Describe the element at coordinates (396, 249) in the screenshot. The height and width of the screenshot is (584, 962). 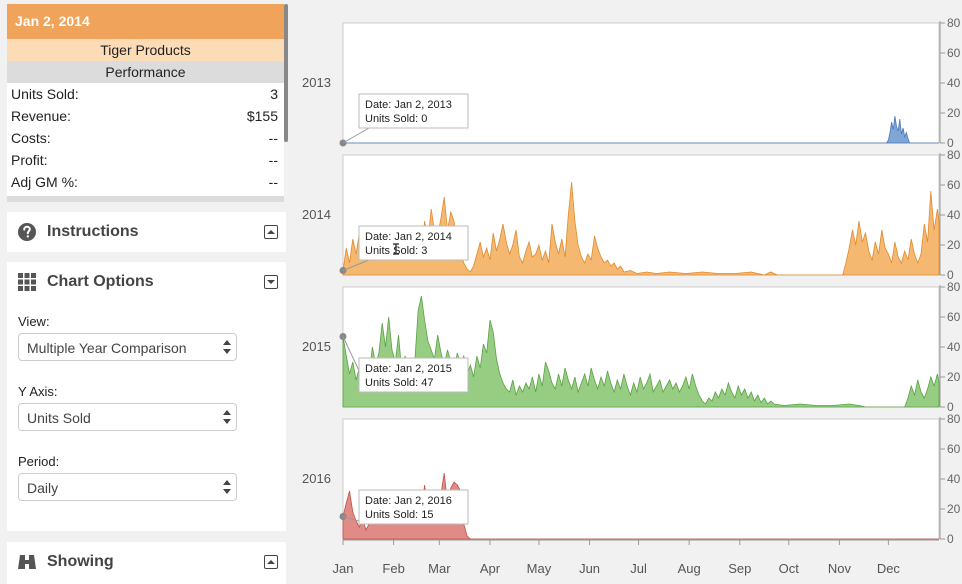
I see `text-cursor-icon` at that location.